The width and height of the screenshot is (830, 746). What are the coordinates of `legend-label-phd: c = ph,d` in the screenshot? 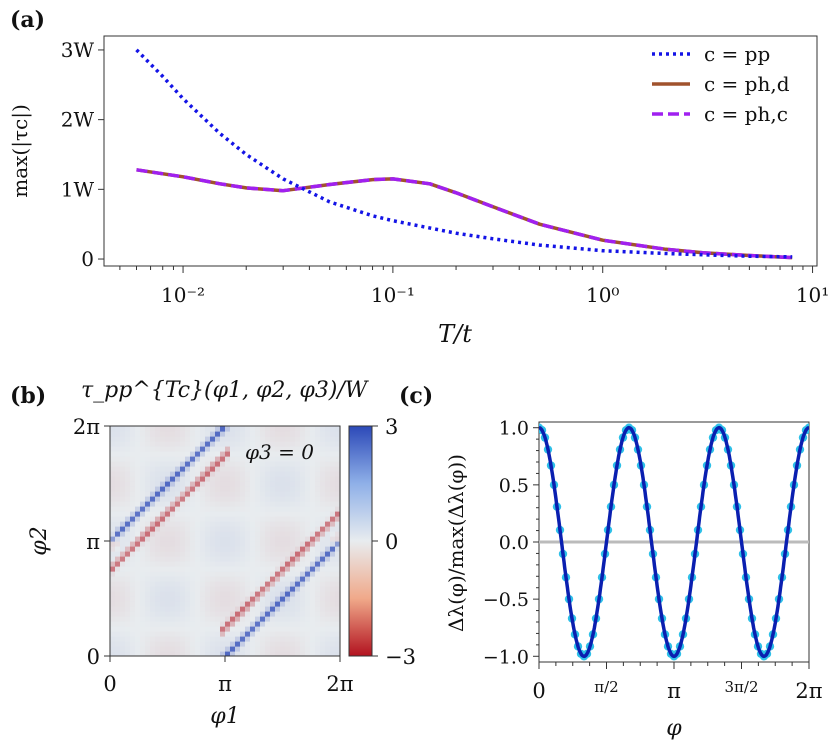 It's located at (747, 84).